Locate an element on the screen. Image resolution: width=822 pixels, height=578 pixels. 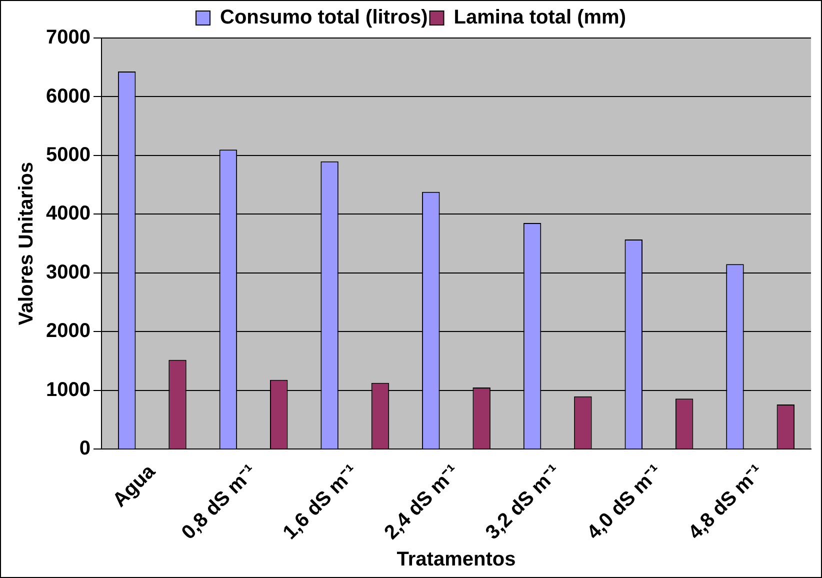
x-tick-label: 4,0 dS m⁻¹ is located at coordinates (625, 502).